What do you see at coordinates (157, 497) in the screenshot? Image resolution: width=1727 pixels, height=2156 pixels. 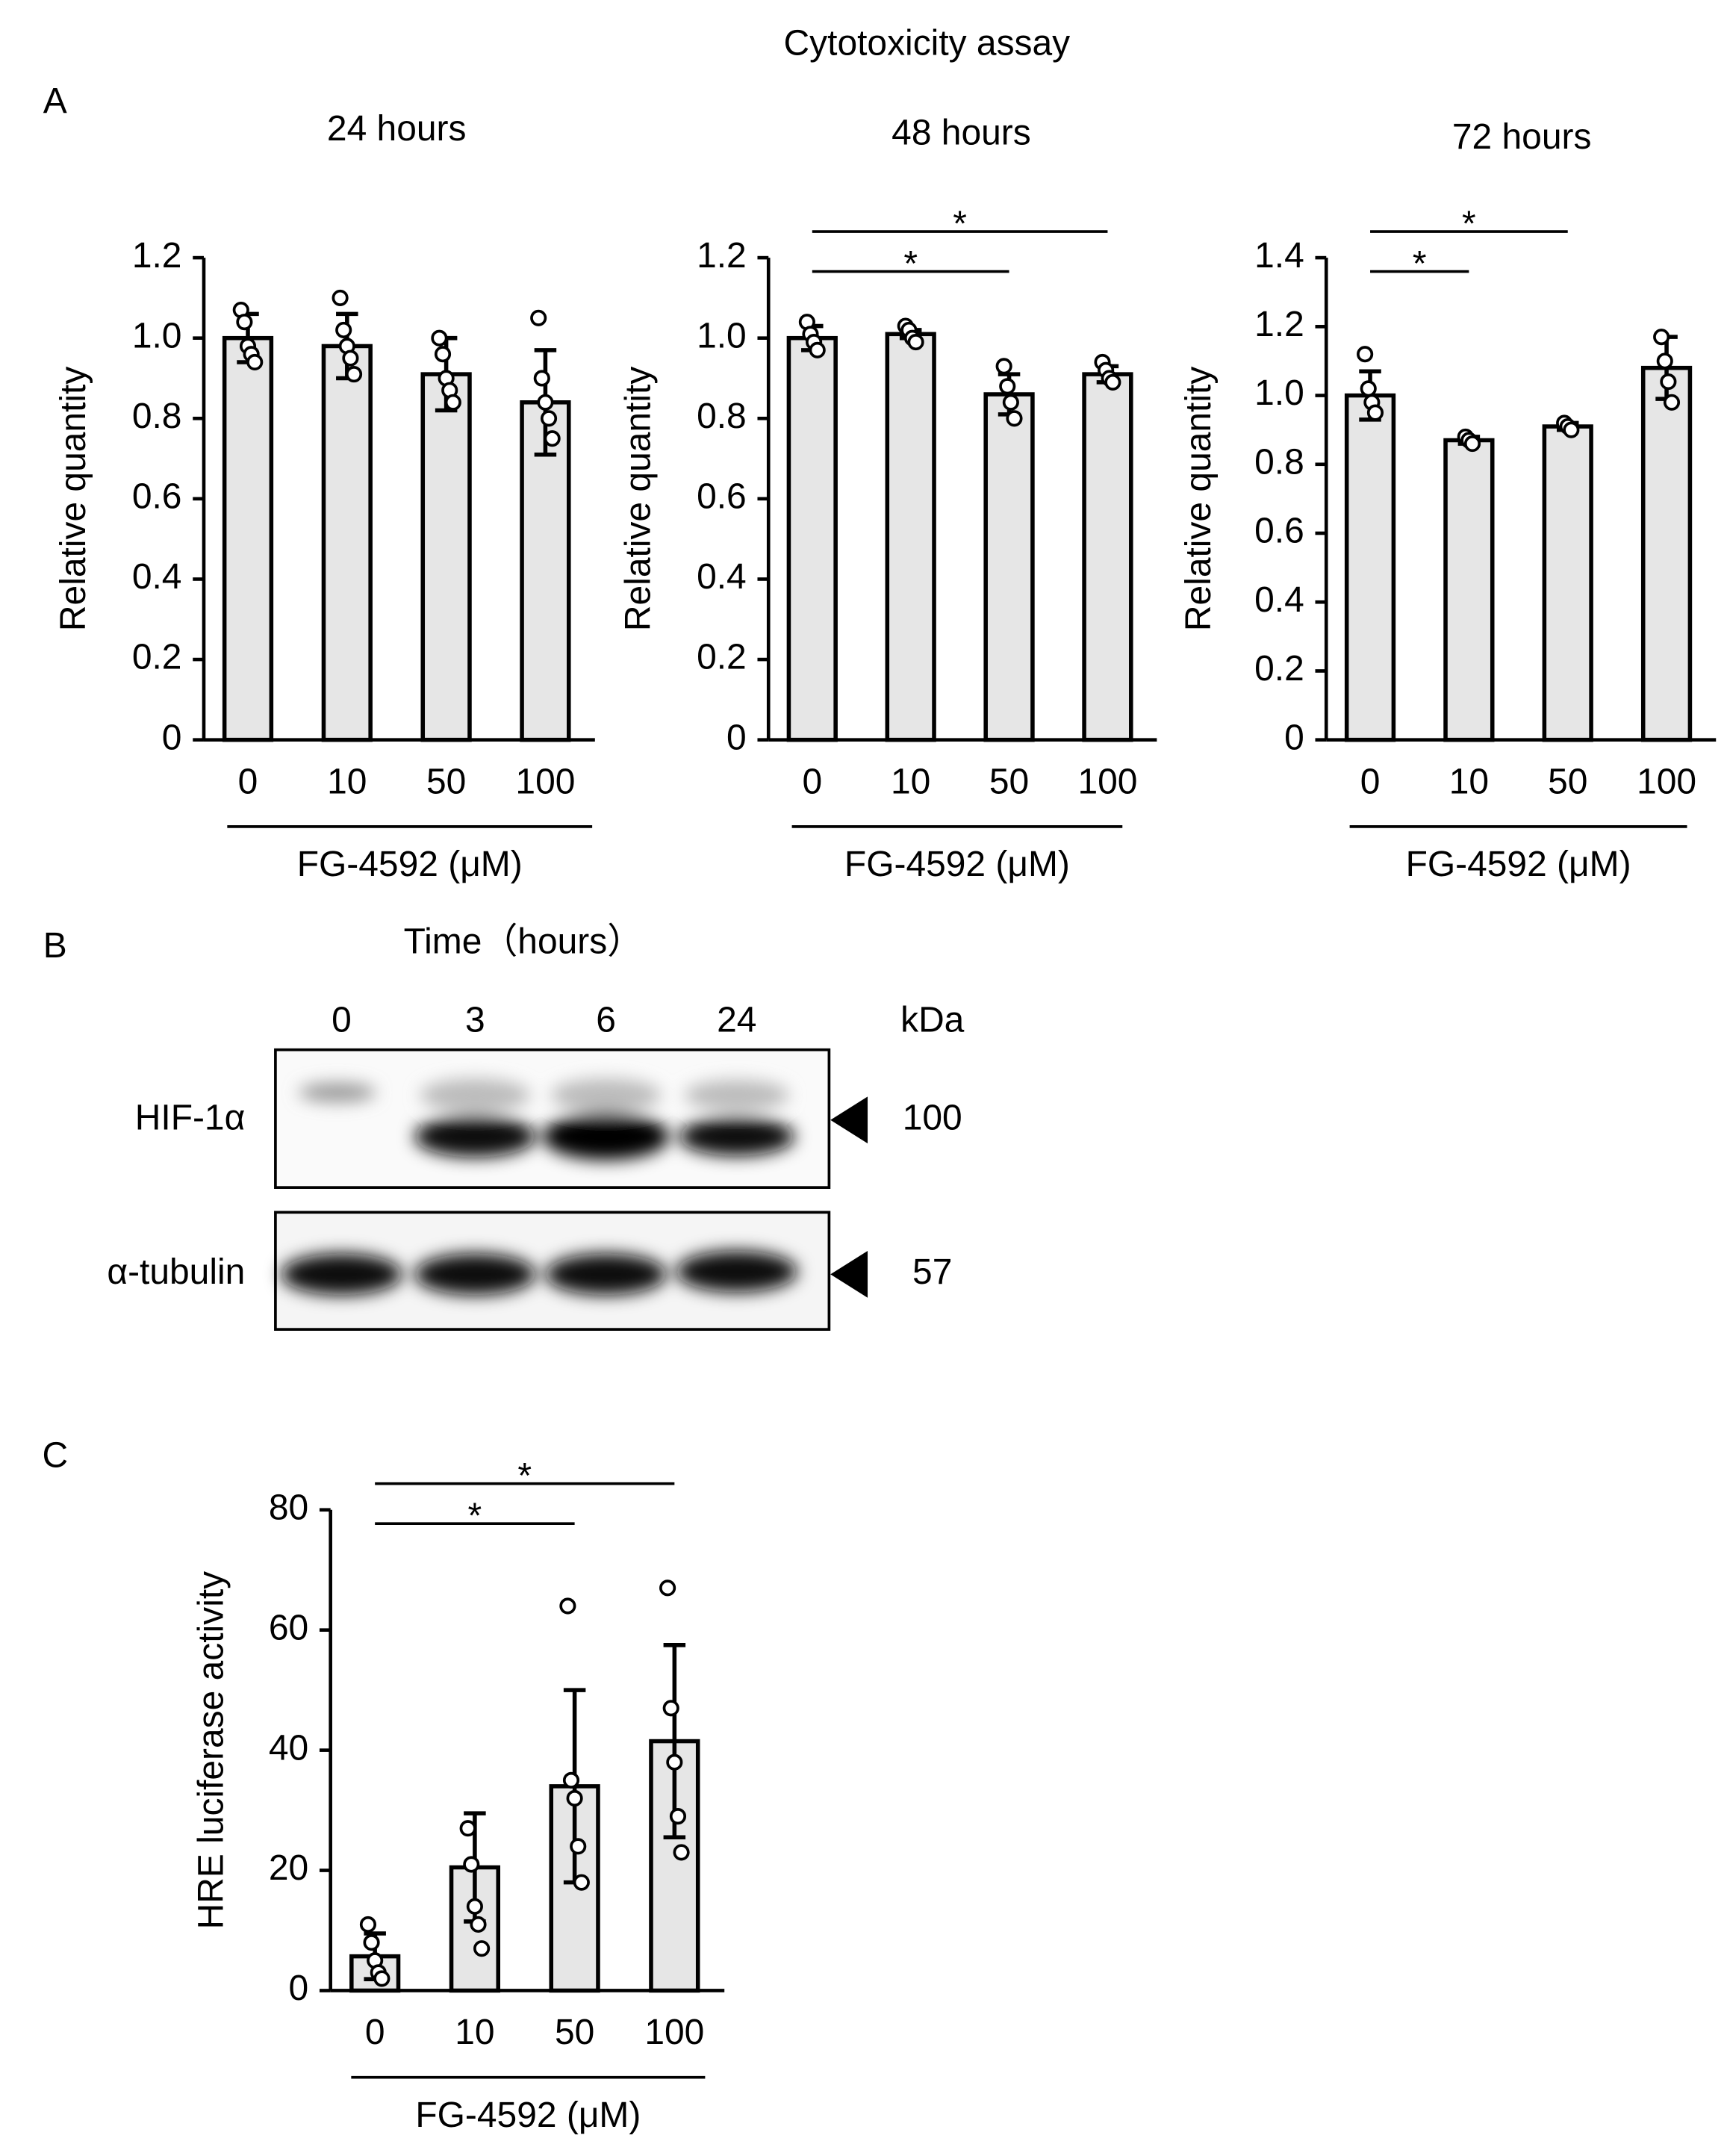 I see `y-tick-label: 0.6` at bounding box center [157, 497].